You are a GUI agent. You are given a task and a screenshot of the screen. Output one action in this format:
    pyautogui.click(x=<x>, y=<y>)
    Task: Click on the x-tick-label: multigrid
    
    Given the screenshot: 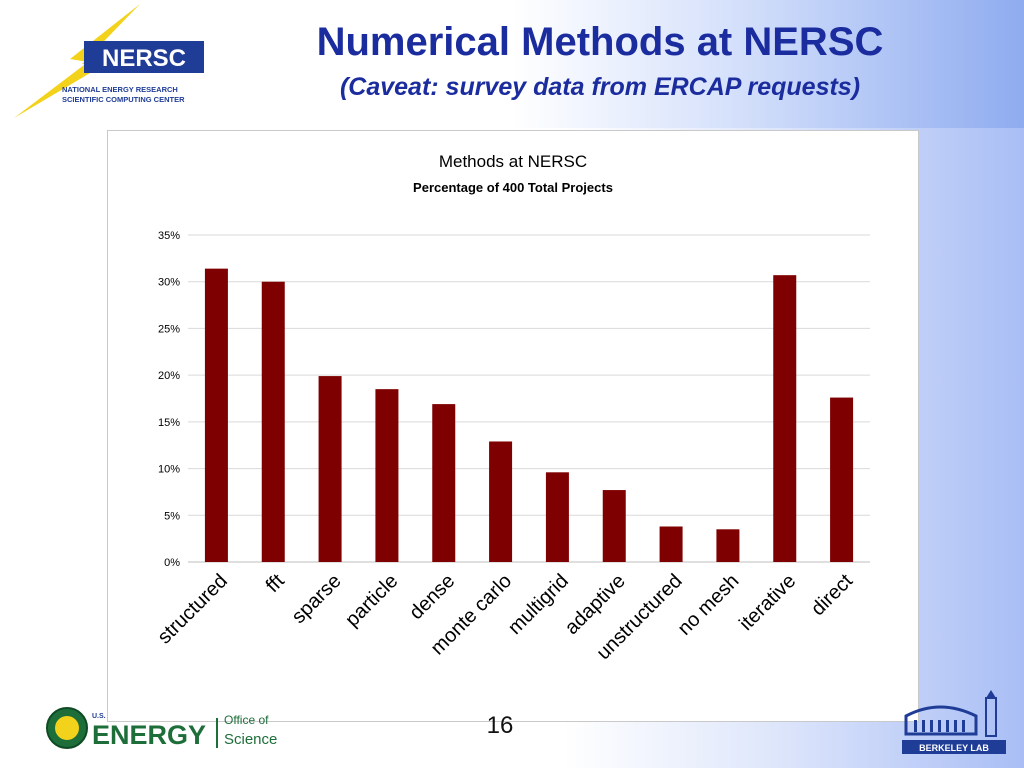 What is the action you would take?
    pyautogui.click(x=538, y=604)
    